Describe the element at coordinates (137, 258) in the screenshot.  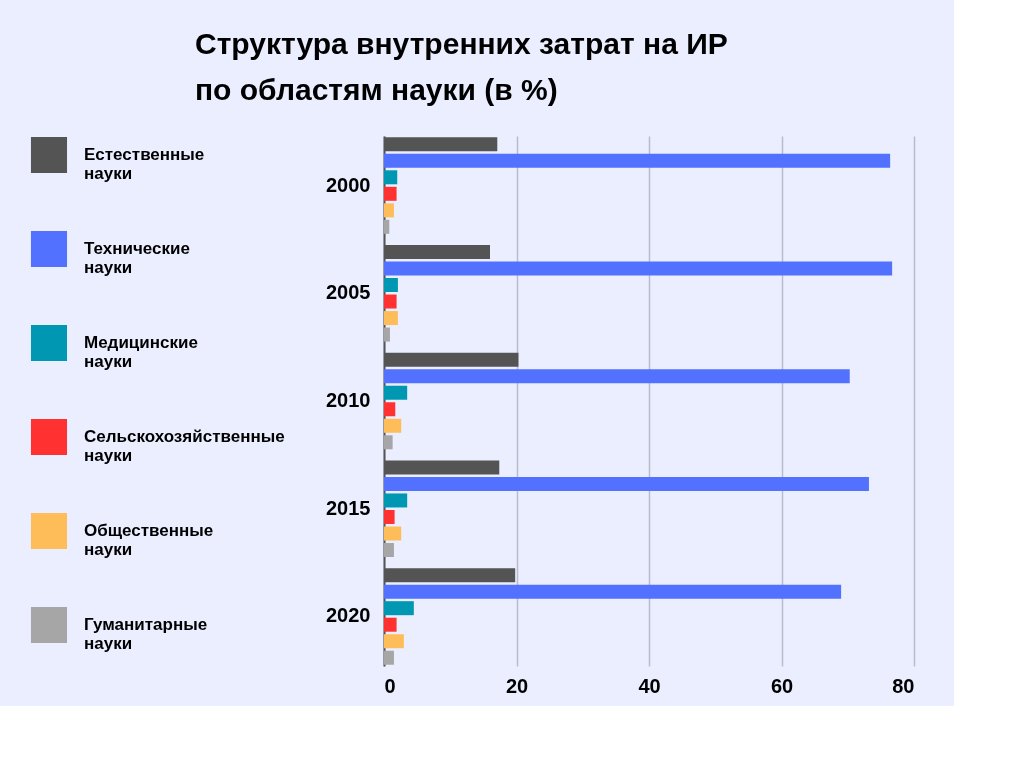
I see `legend-label: Технические науки` at that location.